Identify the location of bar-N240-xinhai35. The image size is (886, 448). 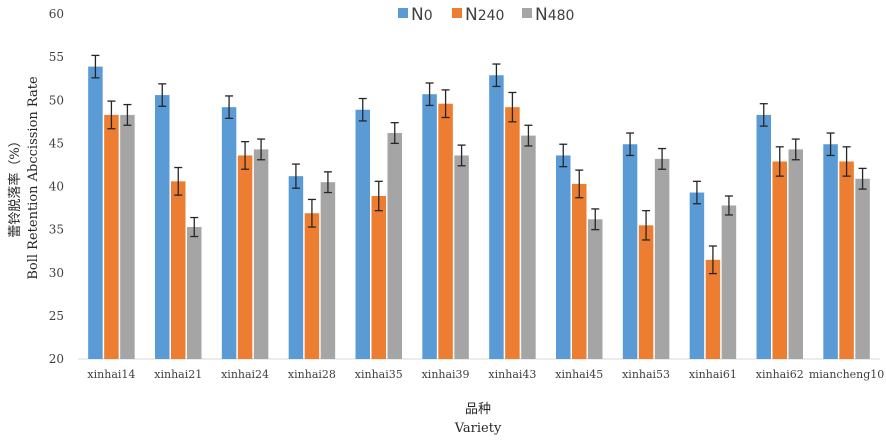
(378, 277).